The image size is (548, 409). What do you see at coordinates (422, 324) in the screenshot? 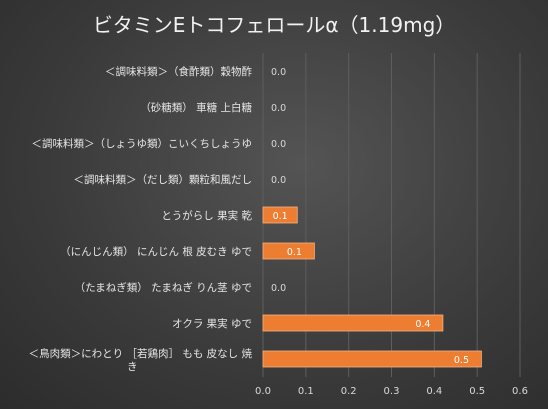
I see `data-label: 0.4` at bounding box center [422, 324].